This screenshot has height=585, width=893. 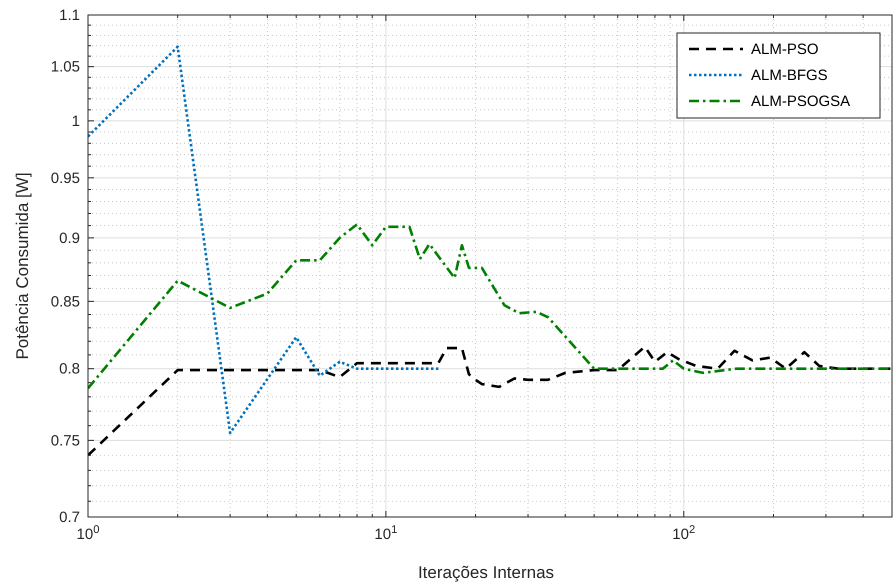 I want to click on y-tick-label: 1.1, so click(x=69, y=15).